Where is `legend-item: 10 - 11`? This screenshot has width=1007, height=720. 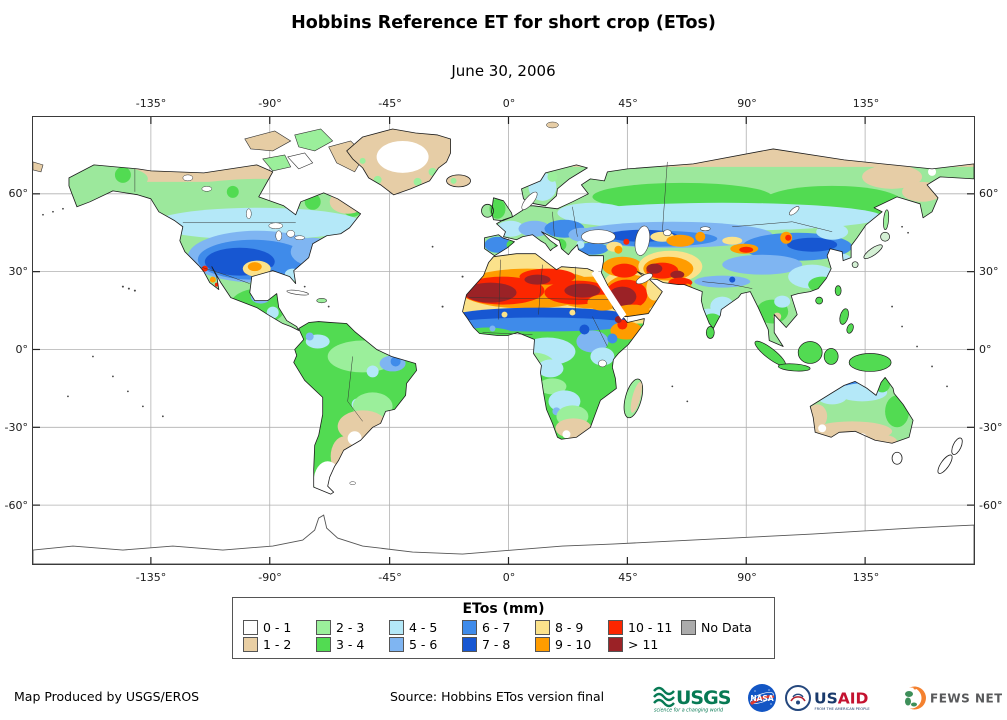
legend-item: 10 - 11 is located at coordinates (644, 627).